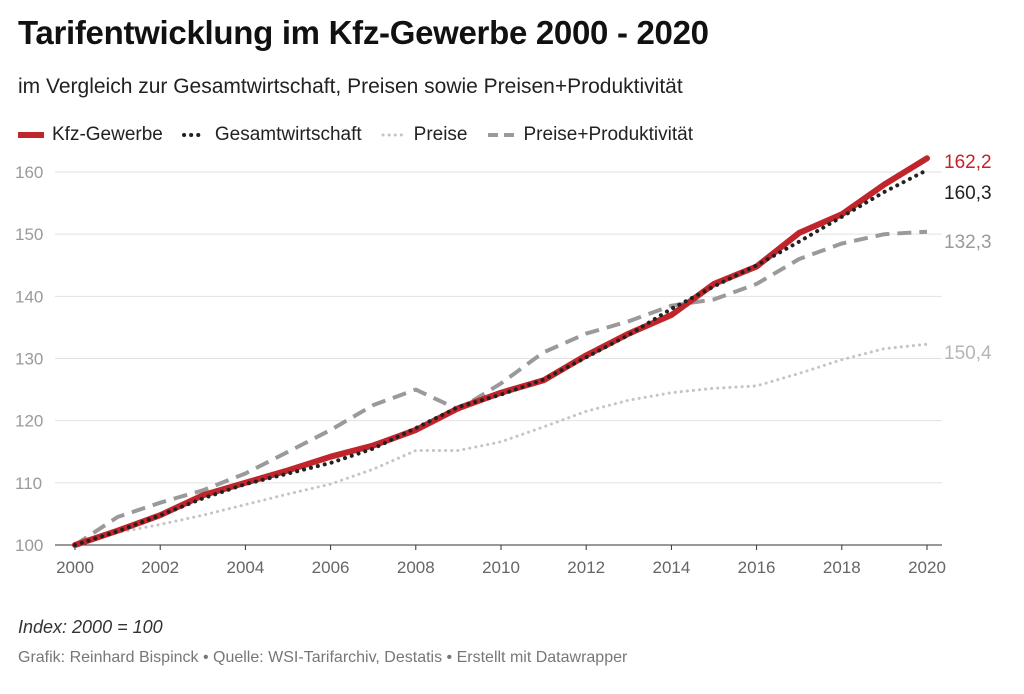  I want to click on x-tick-label: 2004, so click(245, 567).